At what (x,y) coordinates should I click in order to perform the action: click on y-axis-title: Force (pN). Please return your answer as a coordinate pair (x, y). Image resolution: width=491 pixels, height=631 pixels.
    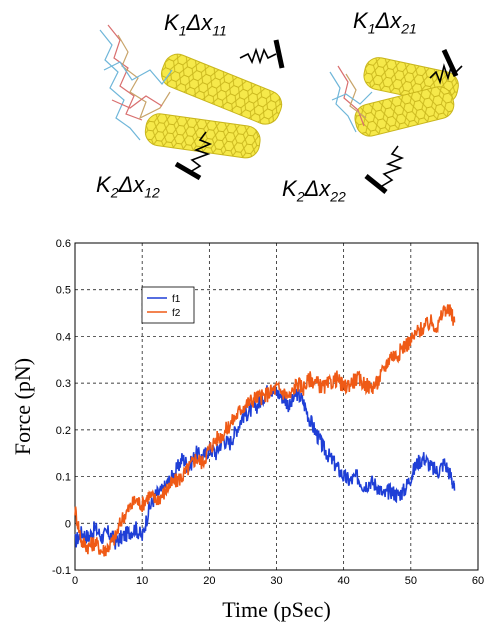
    Looking at the image, I should click on (22, 406).